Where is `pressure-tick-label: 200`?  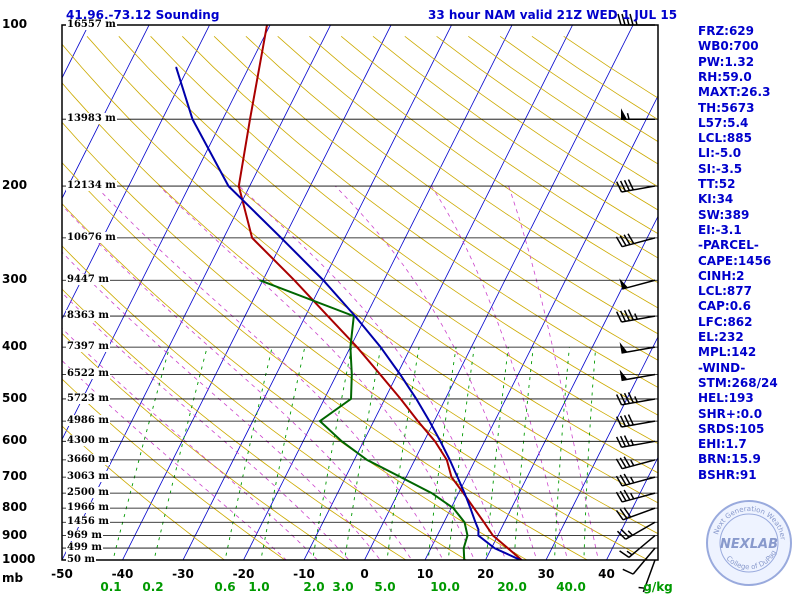
pressure-tick-label: 200 is located at coordinates (15, 185).